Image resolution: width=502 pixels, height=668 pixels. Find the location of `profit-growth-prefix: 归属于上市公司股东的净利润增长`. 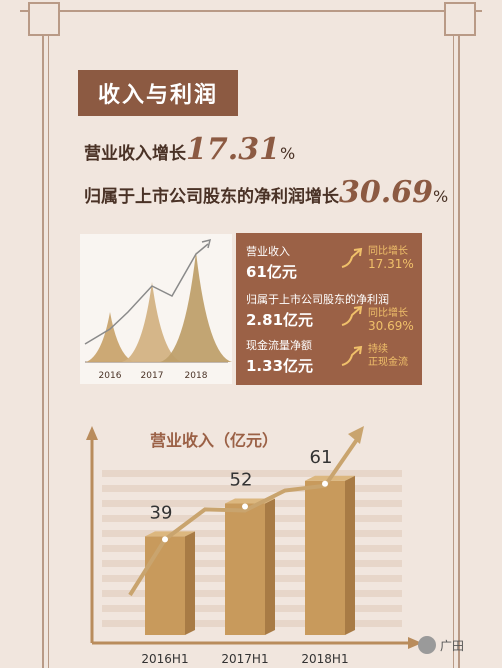

profit-growth-prefix: 归属于上市公司股东的净利润增长 is located at coordinates (211, 197).